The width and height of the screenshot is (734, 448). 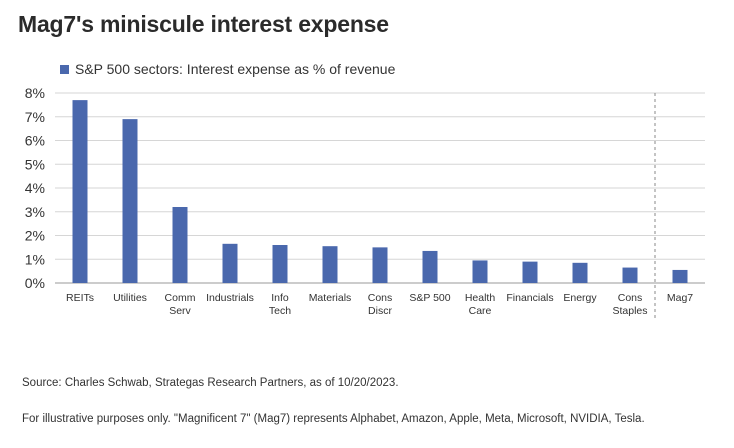 What do you see at coordinates (35, 259) in the screenshot?
I see `y-tick-label: 1%` at bounding box center [35, 259].